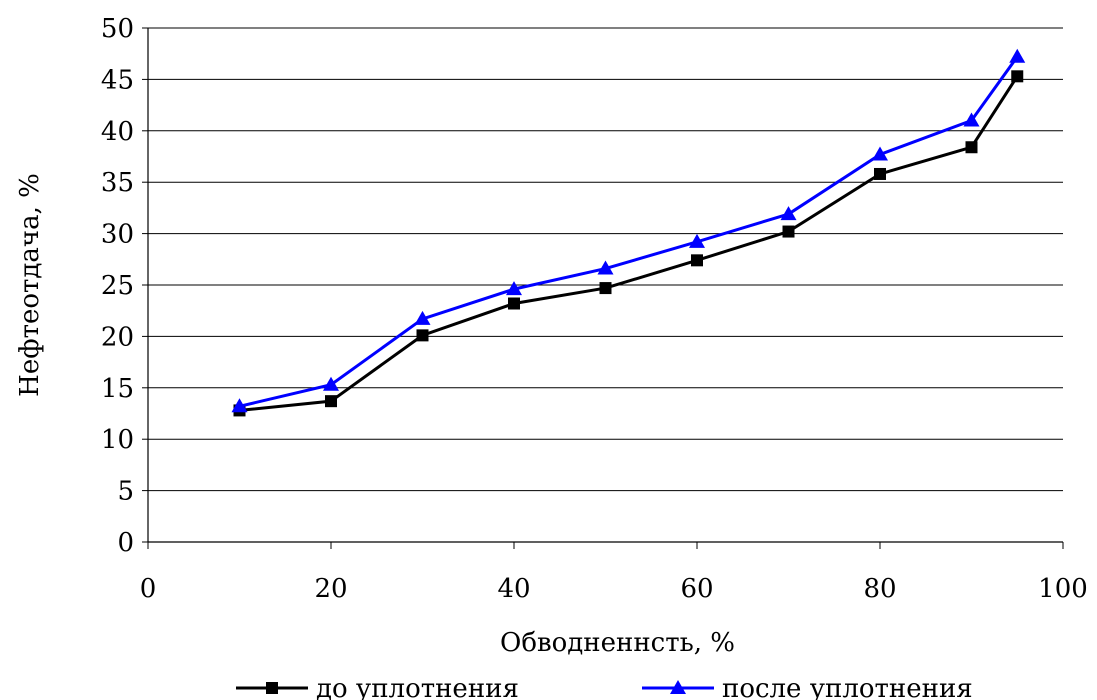 The image size is (1097, 700). Describe the element at coordinates (696, 589) in the screenshot. I see `x-tick-label: 60` at that location.